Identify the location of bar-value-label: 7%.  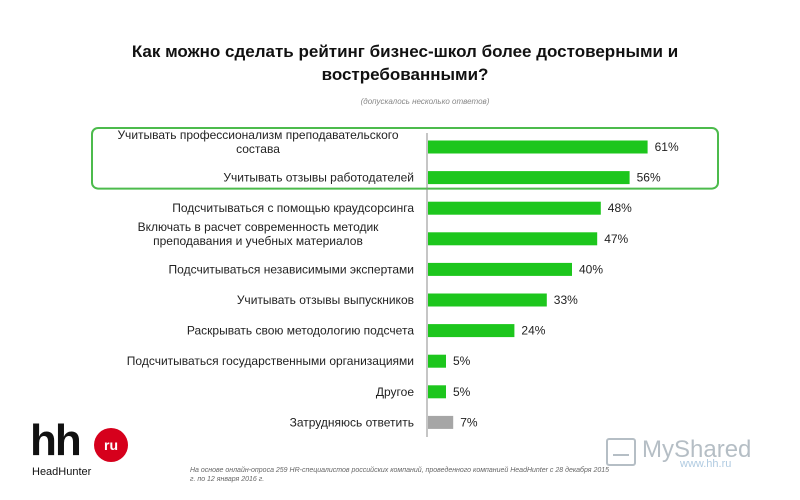
(469, 422).